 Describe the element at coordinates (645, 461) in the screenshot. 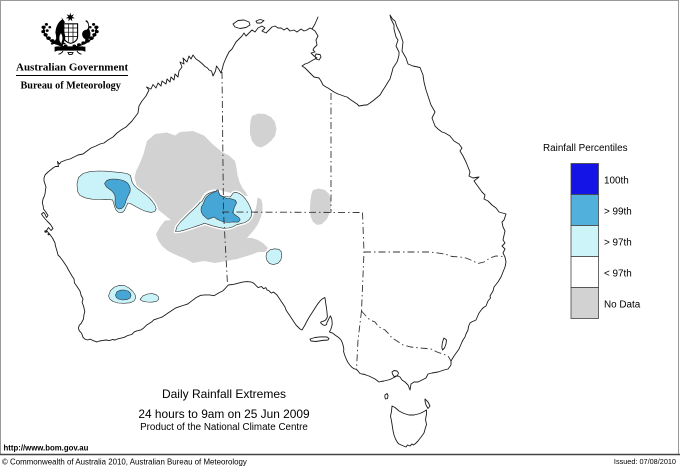

I see `svg-text: Issued: 07/08/2010` at that location.